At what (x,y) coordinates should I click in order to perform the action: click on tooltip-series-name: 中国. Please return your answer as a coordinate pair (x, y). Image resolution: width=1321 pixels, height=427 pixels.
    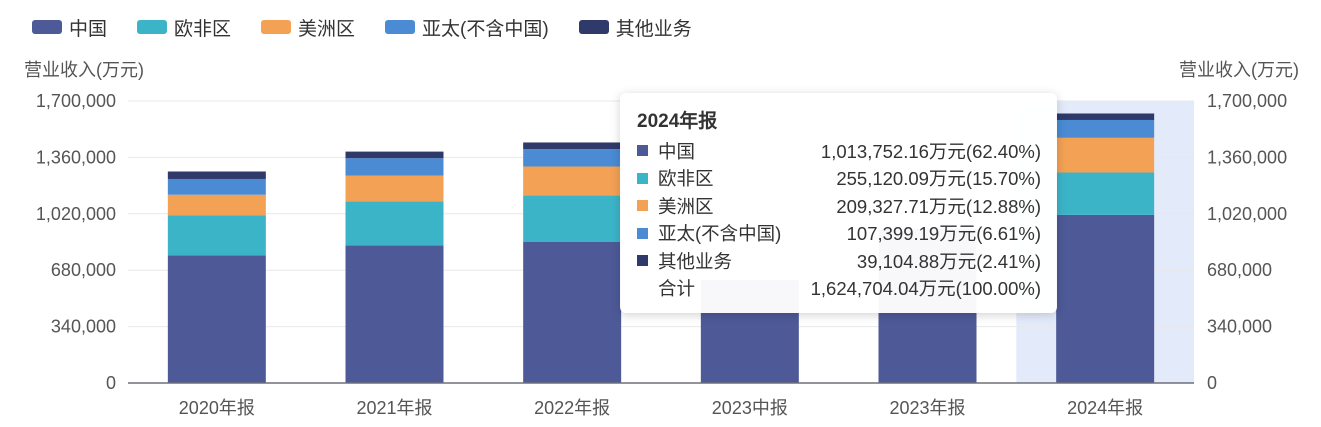
    Looking at the image, I should click on (677, 151).